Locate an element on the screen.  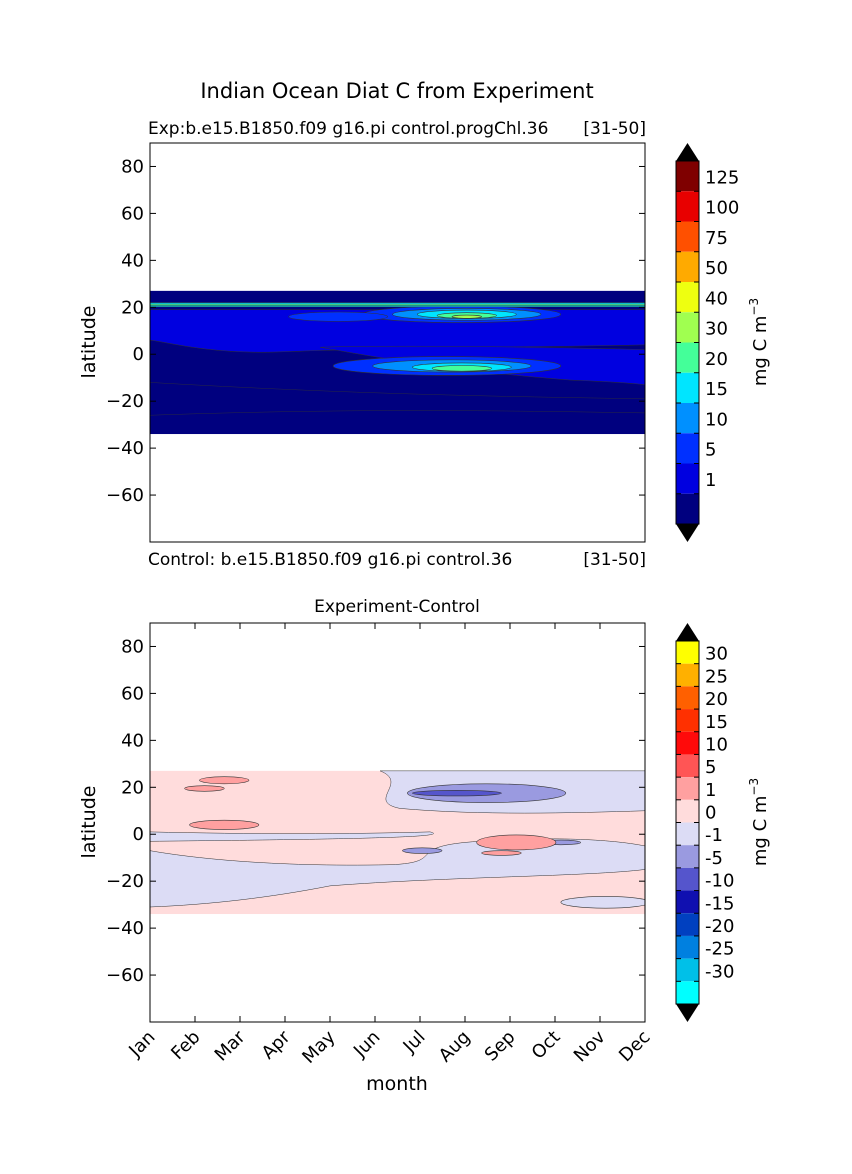
bottom-colorbar-label: mg C m−3 is located at coordinates (759, 822).